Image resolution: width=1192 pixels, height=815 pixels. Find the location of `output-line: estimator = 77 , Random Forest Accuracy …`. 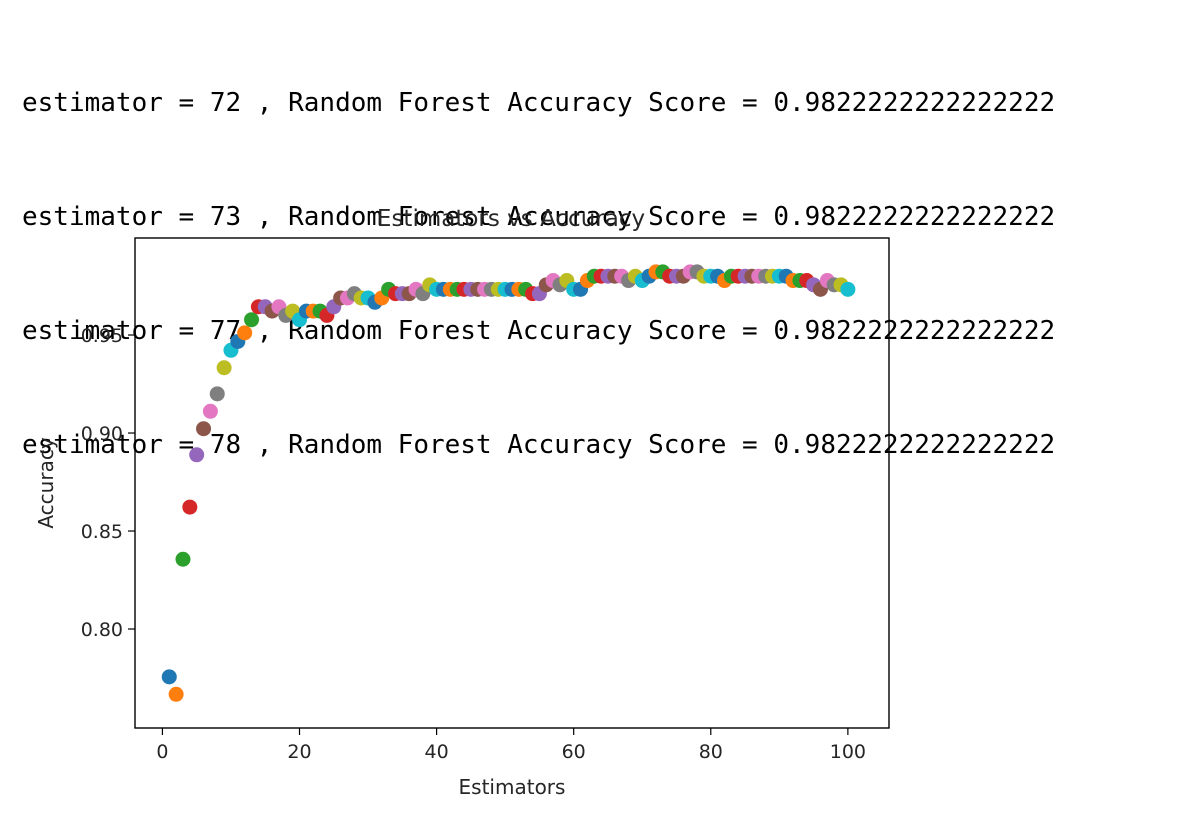

output-line: estimator = 77 , Random Forest Accuracy … is located at coordinates (539, 331).